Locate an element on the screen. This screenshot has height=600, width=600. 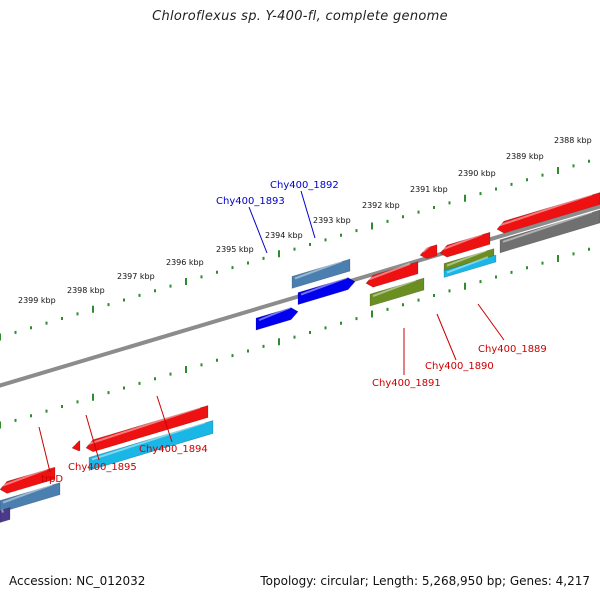
ruler-label: 2396 kbp is located at coordinates (185, 262).